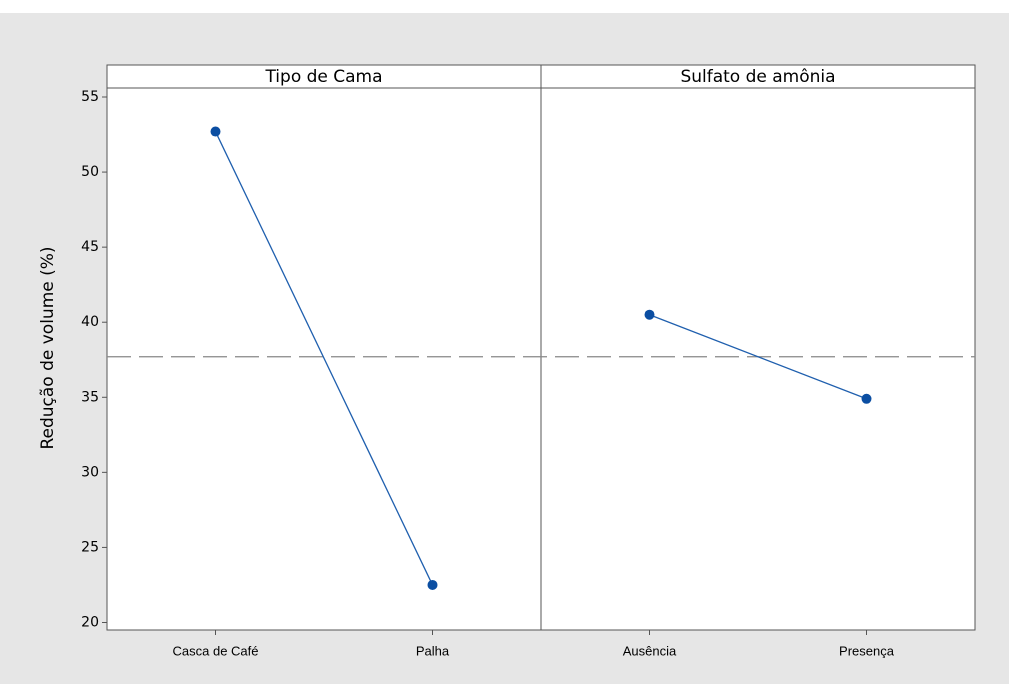 The image size is (1009, 684). I want to click on y-tick-label: 40, so click(90, 322).